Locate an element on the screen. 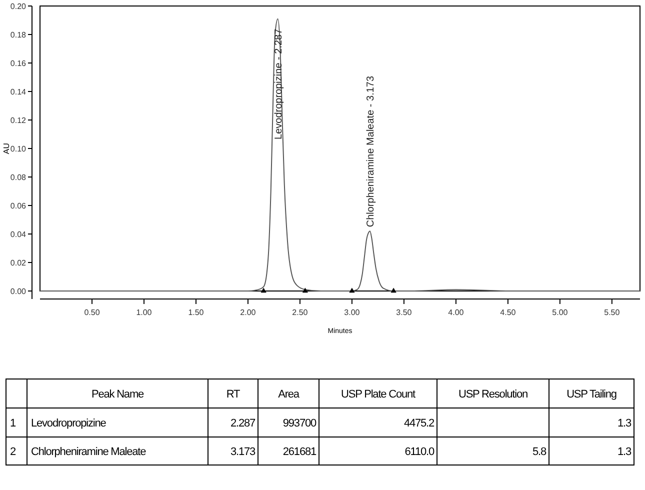  text: 1 is located at coordinates (13, 423).